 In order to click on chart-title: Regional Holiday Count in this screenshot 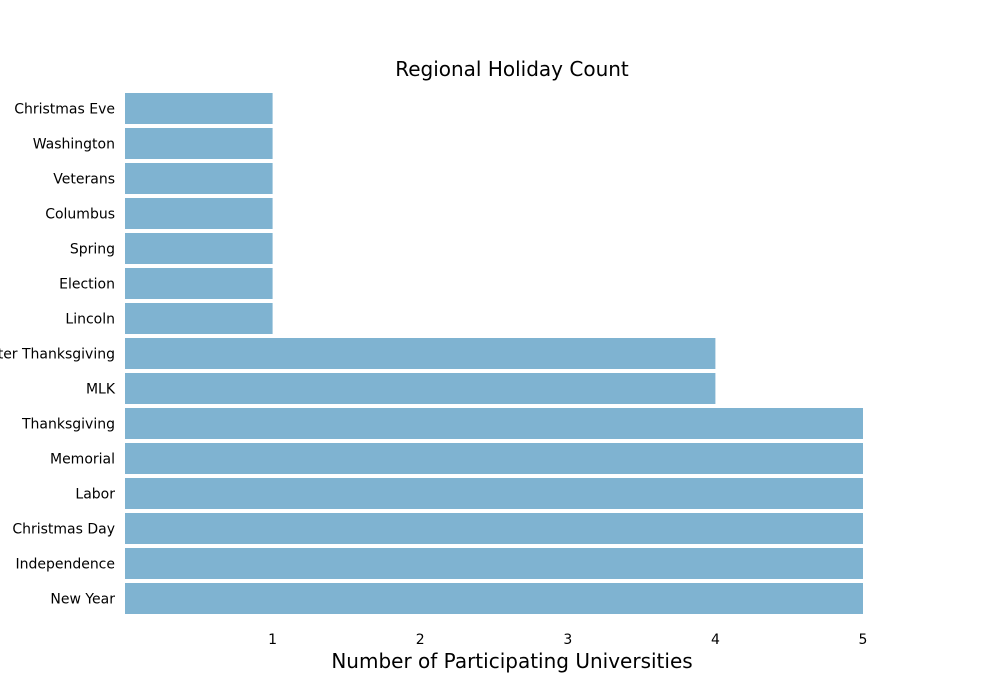, I will do `click(512, 69)`.